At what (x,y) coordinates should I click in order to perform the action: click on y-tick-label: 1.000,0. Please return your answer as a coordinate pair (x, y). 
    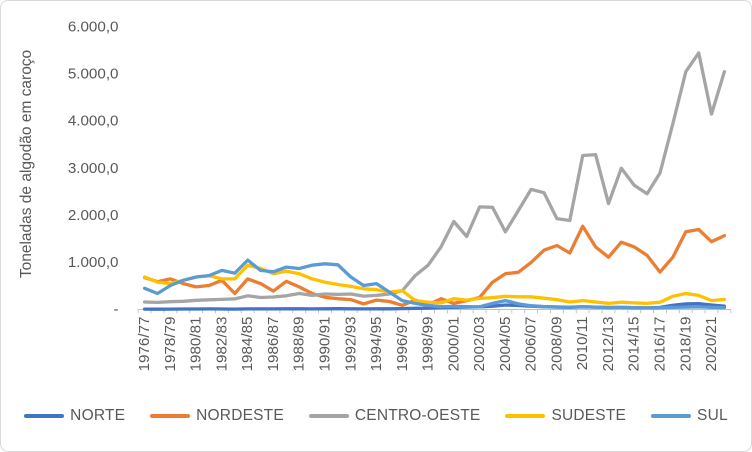
    Looking at the image, I should click on (93, 262).